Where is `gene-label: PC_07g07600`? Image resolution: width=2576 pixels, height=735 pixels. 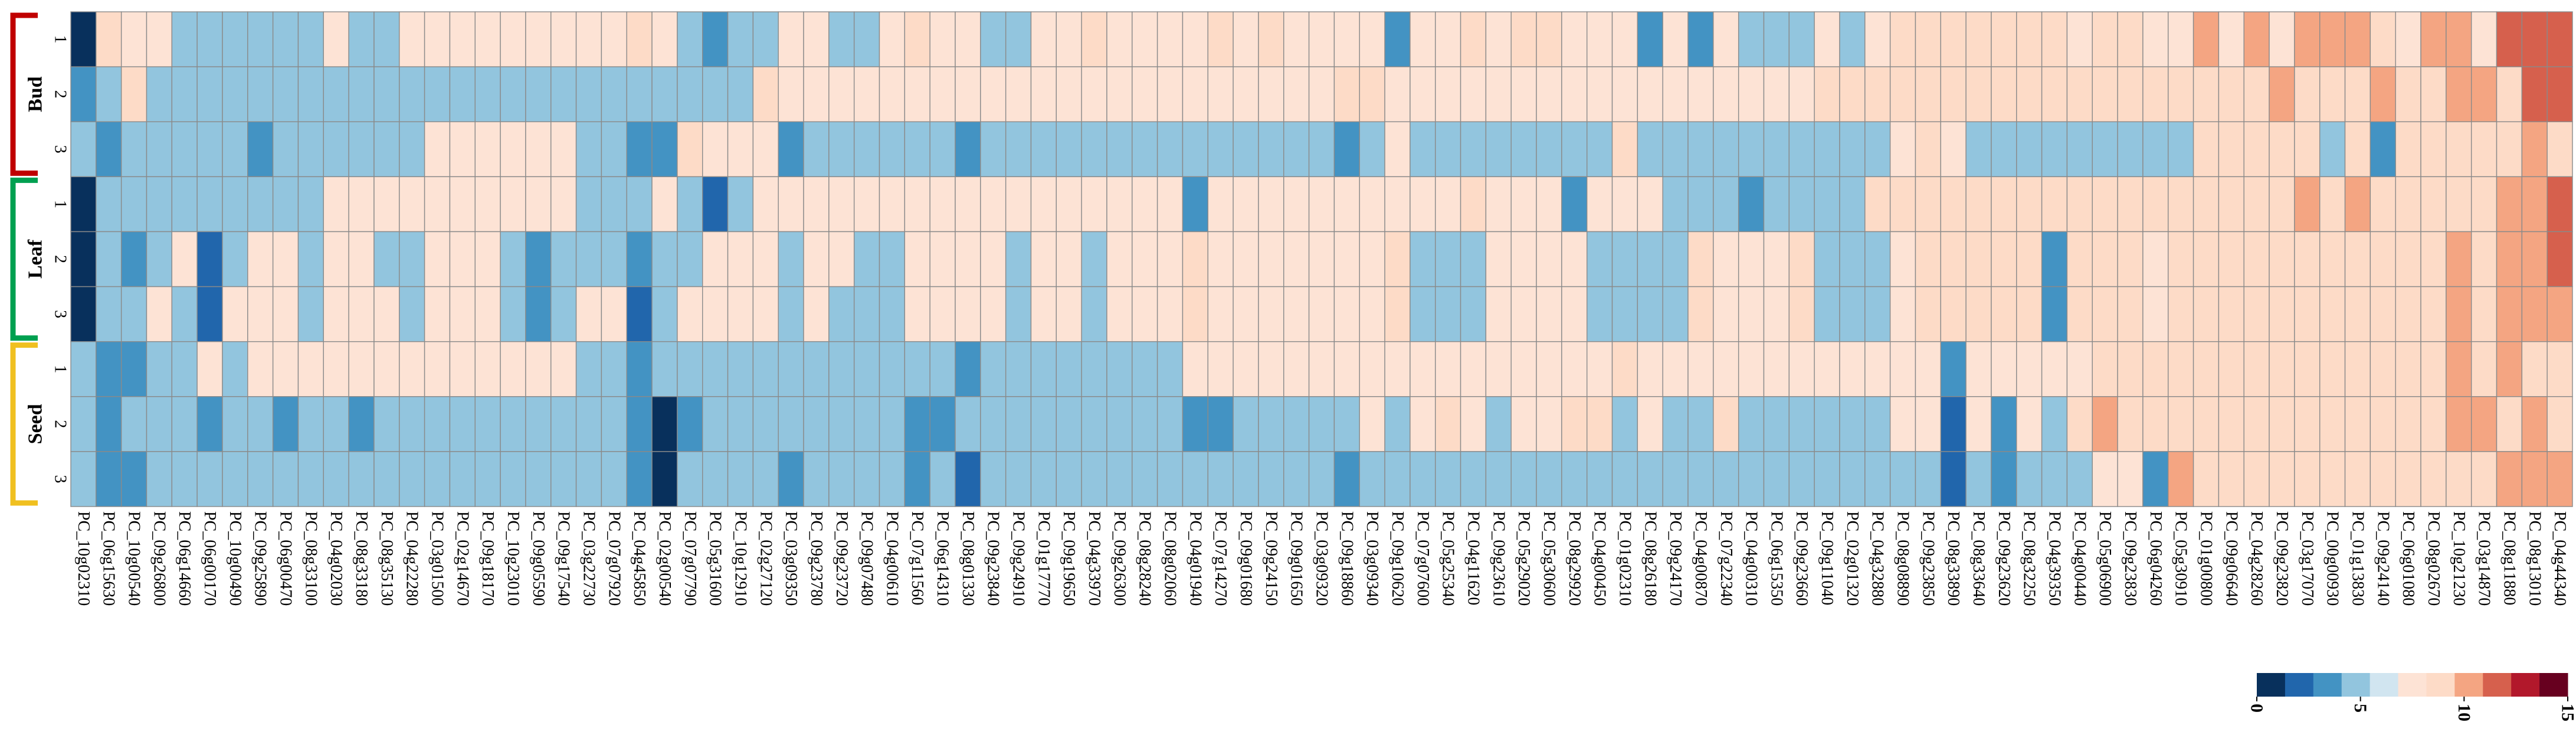 gene-label: PC_07g07600 is located at coordinates (1423, 559).